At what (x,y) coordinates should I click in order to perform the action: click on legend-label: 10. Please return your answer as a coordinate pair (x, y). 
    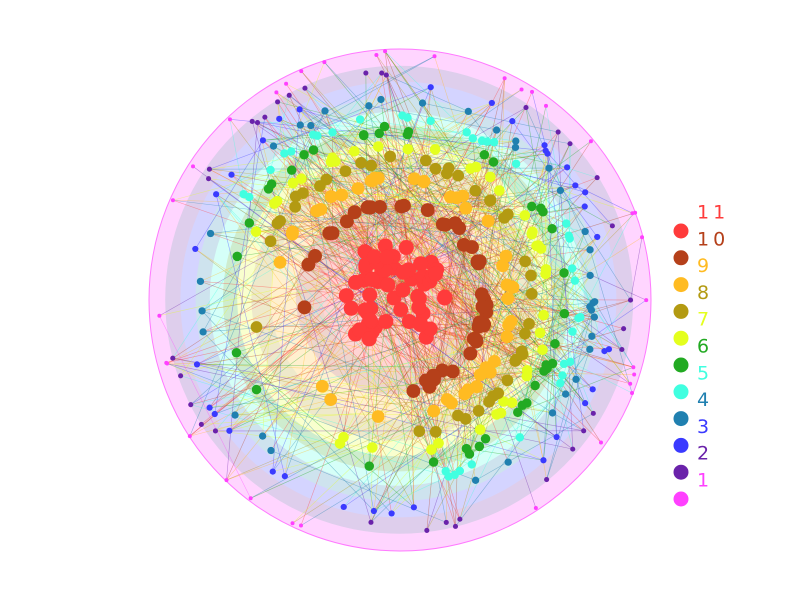
    Looking at the image, I should click on (713, 239).